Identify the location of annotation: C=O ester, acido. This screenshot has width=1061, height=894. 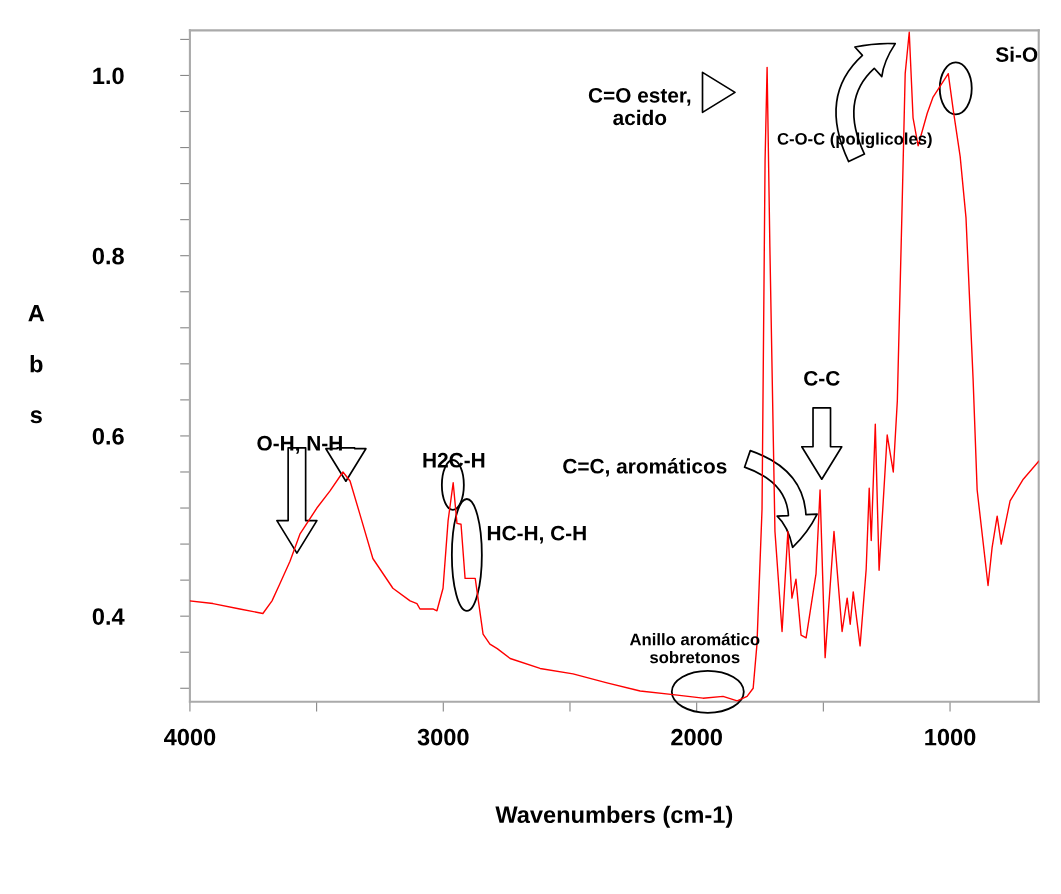
(639, 106).